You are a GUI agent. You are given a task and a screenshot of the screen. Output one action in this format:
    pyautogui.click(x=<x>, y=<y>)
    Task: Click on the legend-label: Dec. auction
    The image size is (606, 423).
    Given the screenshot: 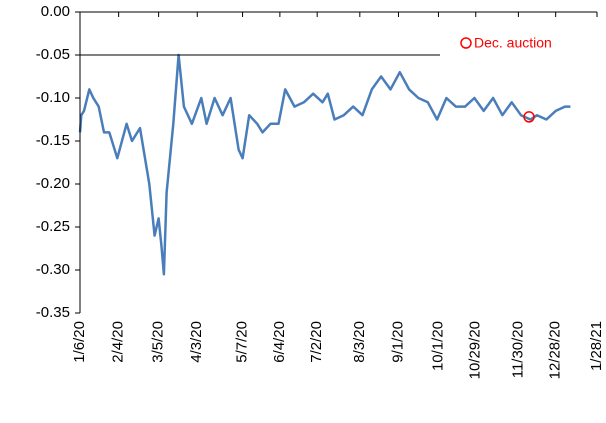 What is the action you would take?
    pyautogui.click(x=513, y=43)
    